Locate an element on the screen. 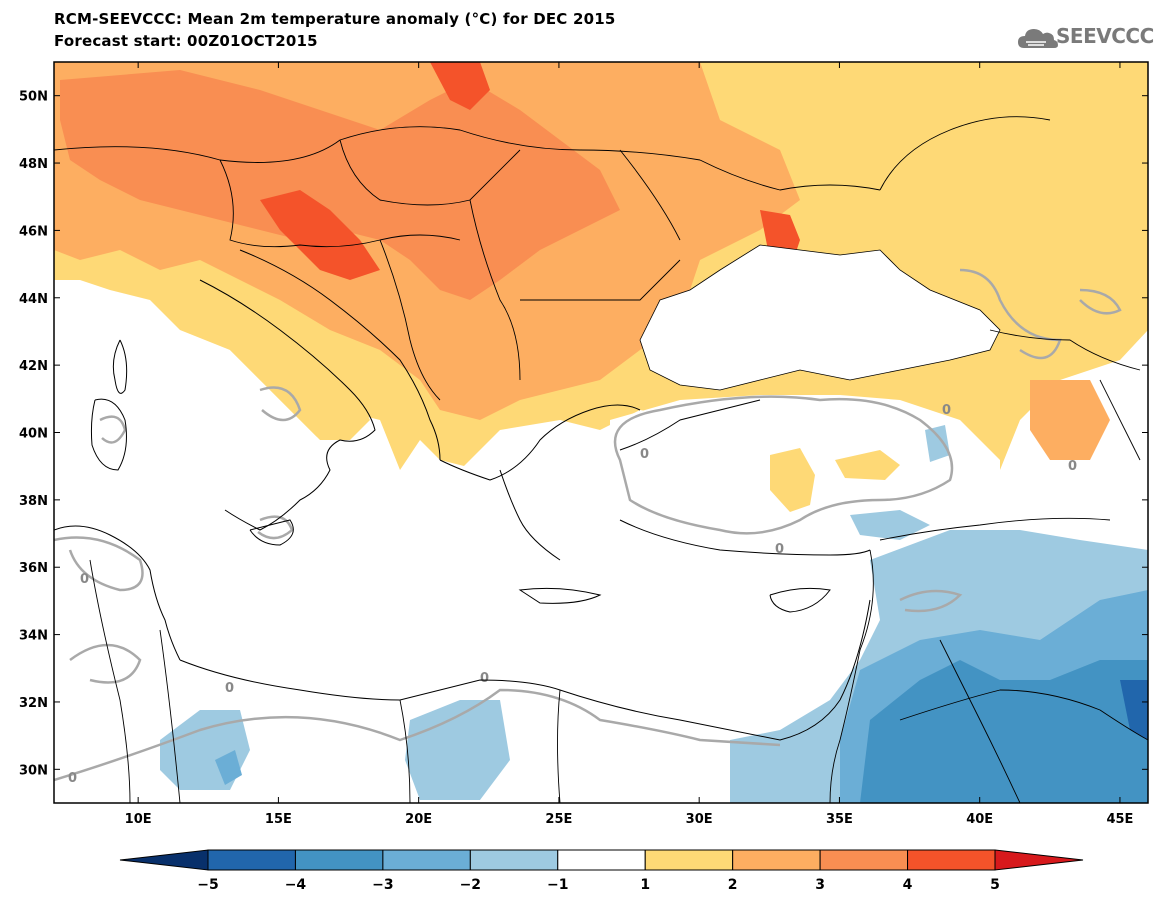 Image resolution: width=1165 pixels, height=907 pixels. cool-patch-anatolia is located at coordinates (937, 443).